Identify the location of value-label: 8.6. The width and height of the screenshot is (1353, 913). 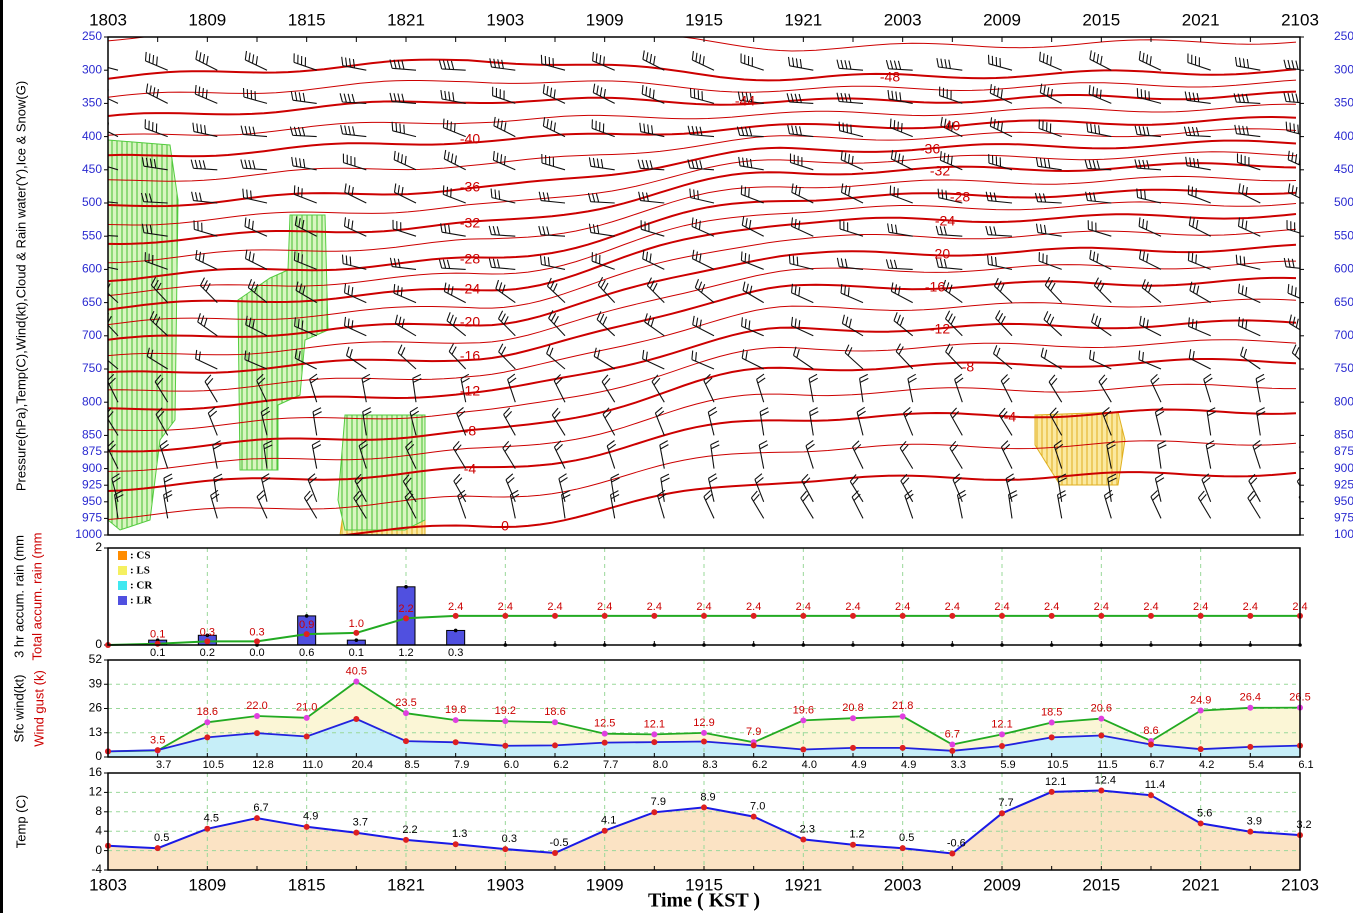
(1150, 731).